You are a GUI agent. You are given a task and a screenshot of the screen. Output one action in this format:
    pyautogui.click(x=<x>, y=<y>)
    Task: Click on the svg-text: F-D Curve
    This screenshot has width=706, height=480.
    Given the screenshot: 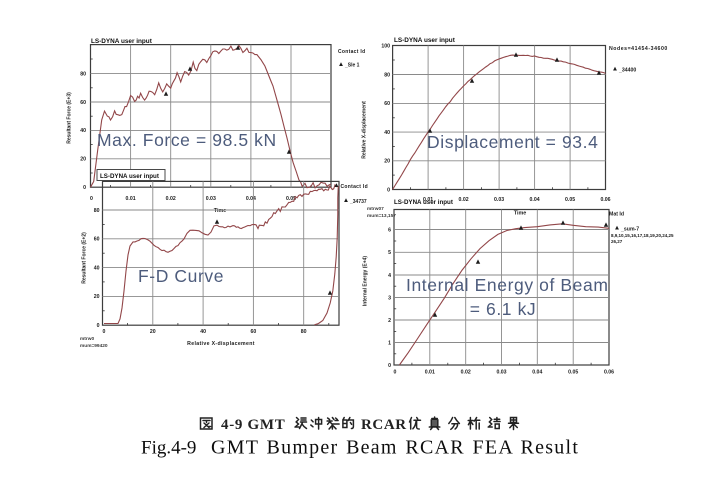 What is the action you would take?
    pyautogui.click(x=181, y=276)
    